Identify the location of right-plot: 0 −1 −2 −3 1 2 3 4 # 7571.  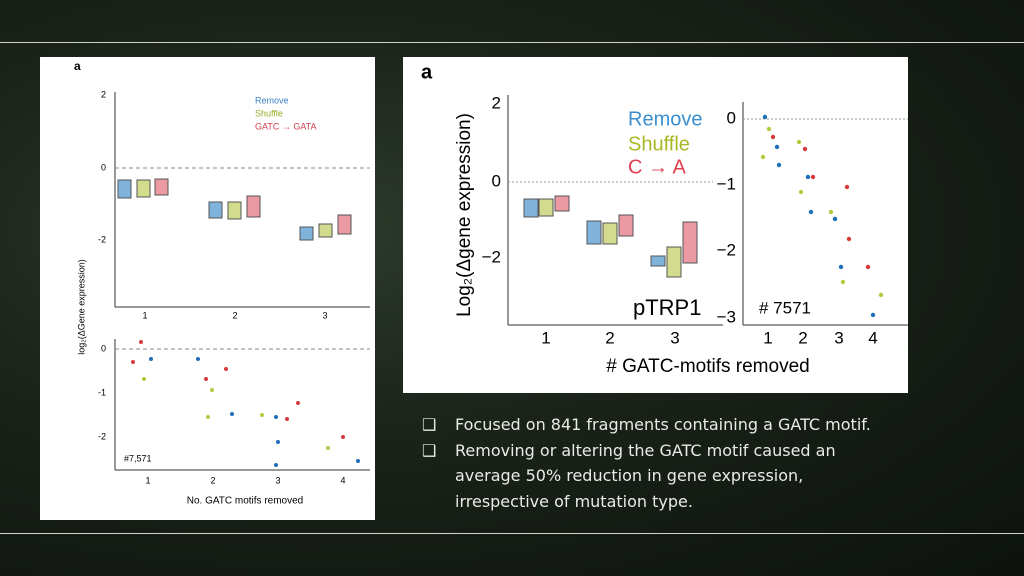
(812, 224).